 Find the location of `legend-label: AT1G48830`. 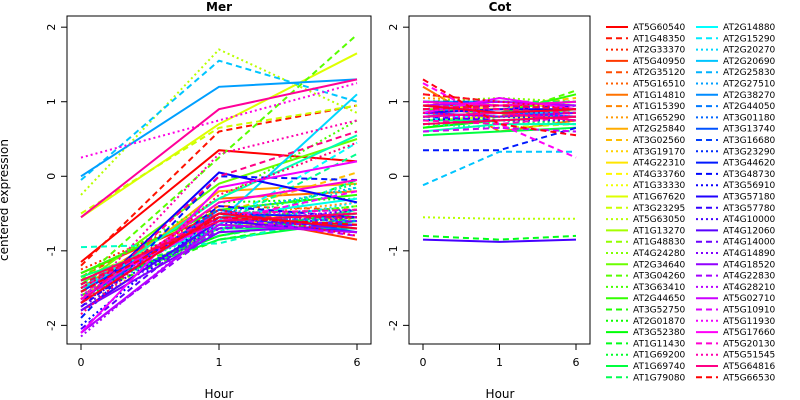

legend-label: AT1G48830 is located at coordinates (659, 243).